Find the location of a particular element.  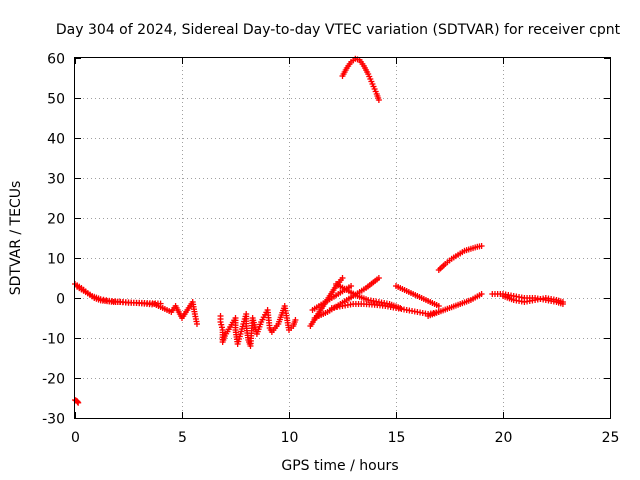

y-tick-label: 60 is located at coordinates (56, 60).